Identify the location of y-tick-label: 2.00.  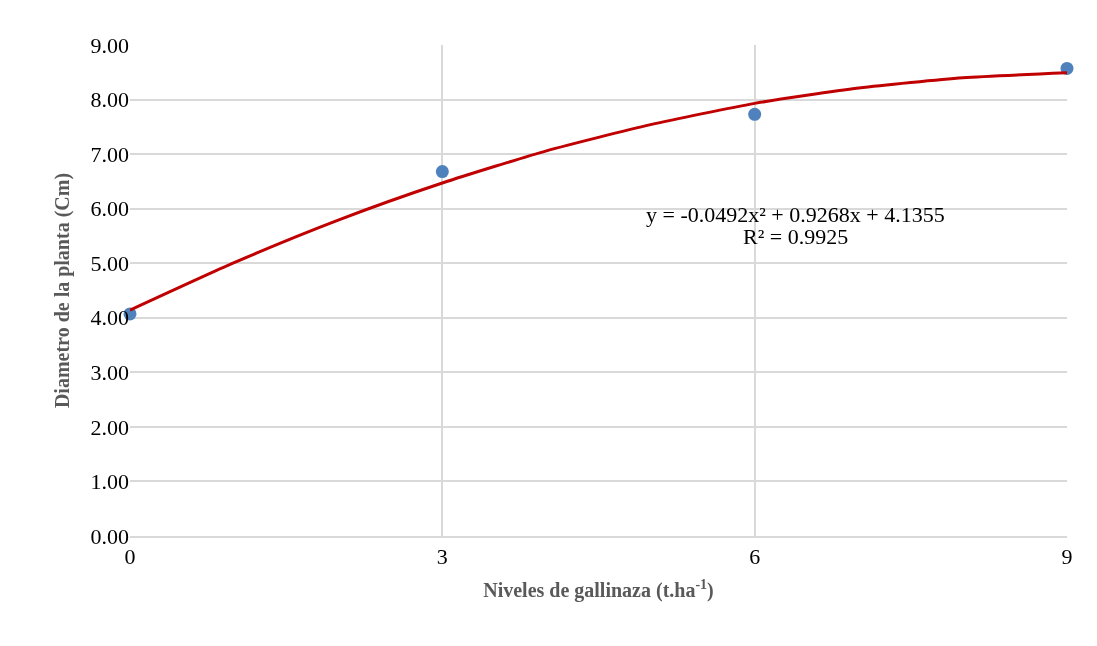
(109, 427).